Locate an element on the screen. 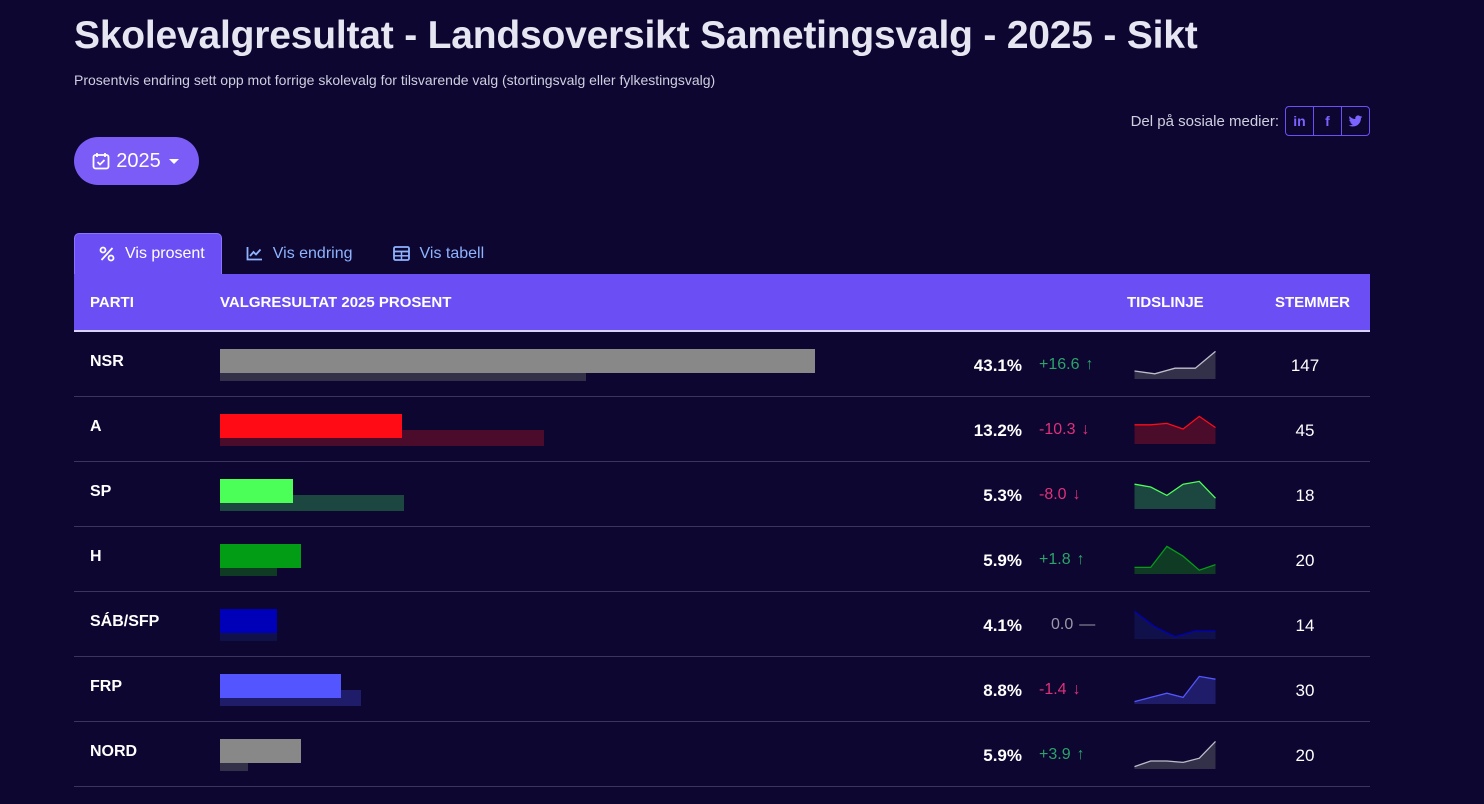  vote-count: 14 is located at coordinates (1305, 625).